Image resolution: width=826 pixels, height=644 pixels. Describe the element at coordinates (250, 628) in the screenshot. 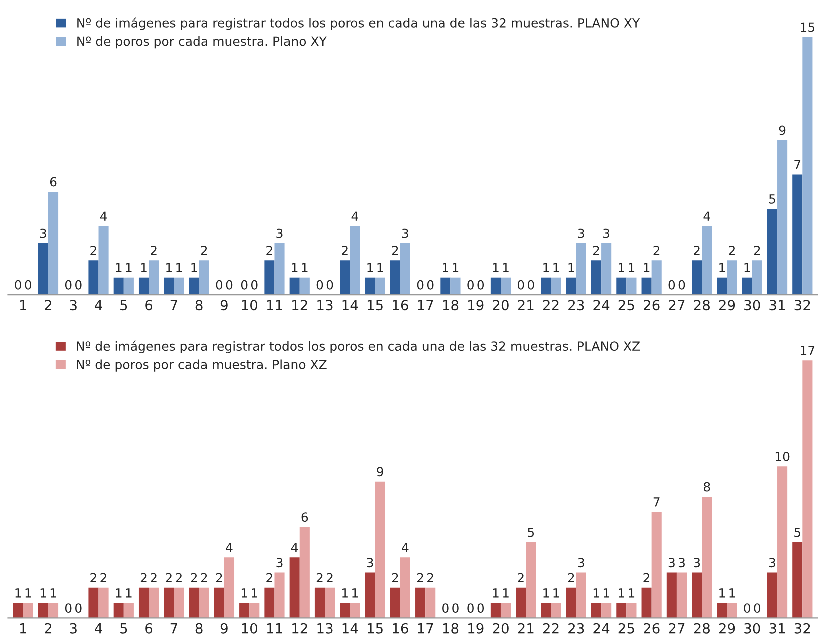

I see `x-tick-label: 10` at that location.